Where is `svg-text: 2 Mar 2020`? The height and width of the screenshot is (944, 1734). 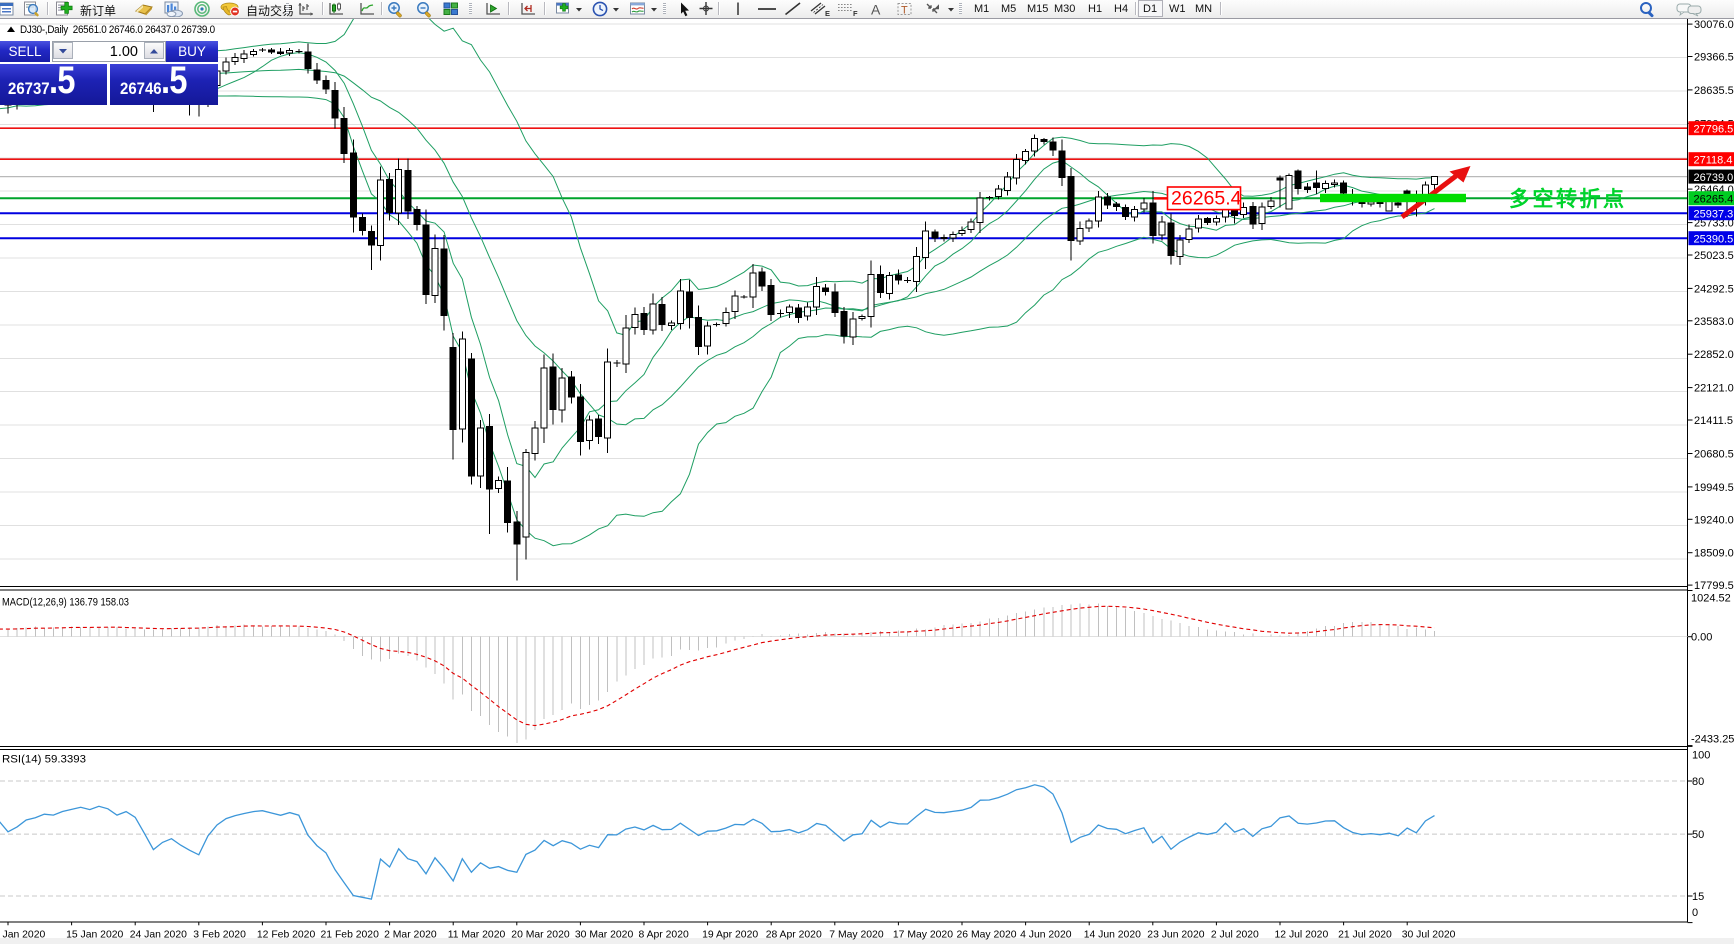
svg-text: 2 Mar 2020 is located at coordinates (410, 935).